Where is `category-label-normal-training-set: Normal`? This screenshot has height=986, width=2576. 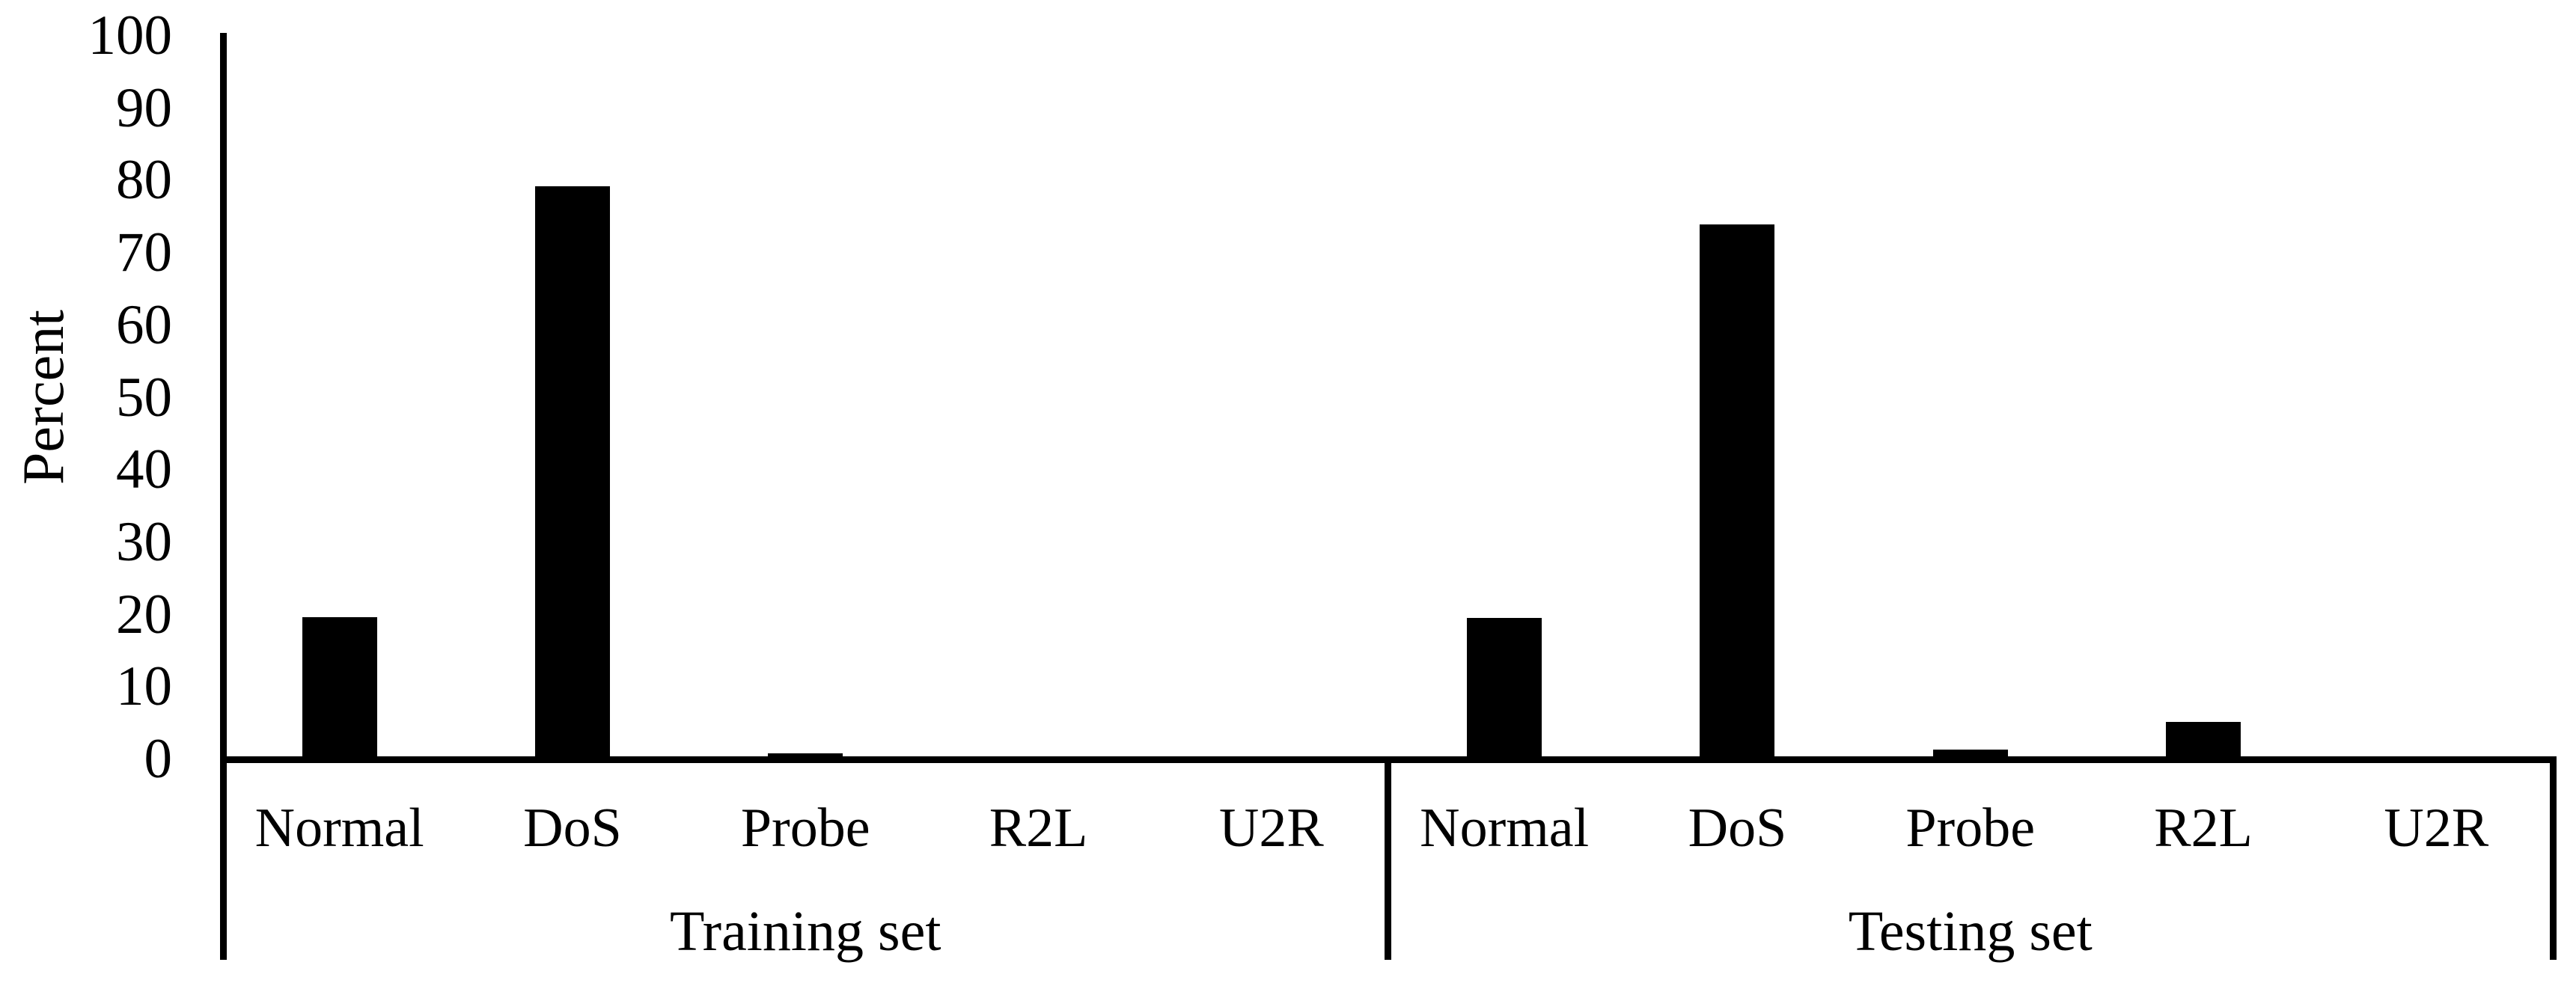
category-label-normal-training-set: Normal is located at coordinates (339, 828).